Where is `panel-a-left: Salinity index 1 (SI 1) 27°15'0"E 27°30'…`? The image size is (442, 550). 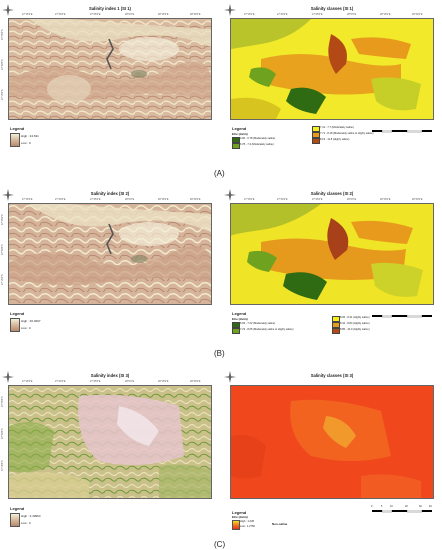 panel-a-left: Salinity index 1 (SI 1) 27°15'0"E 27°30'… is located at coordinates (110, 80).